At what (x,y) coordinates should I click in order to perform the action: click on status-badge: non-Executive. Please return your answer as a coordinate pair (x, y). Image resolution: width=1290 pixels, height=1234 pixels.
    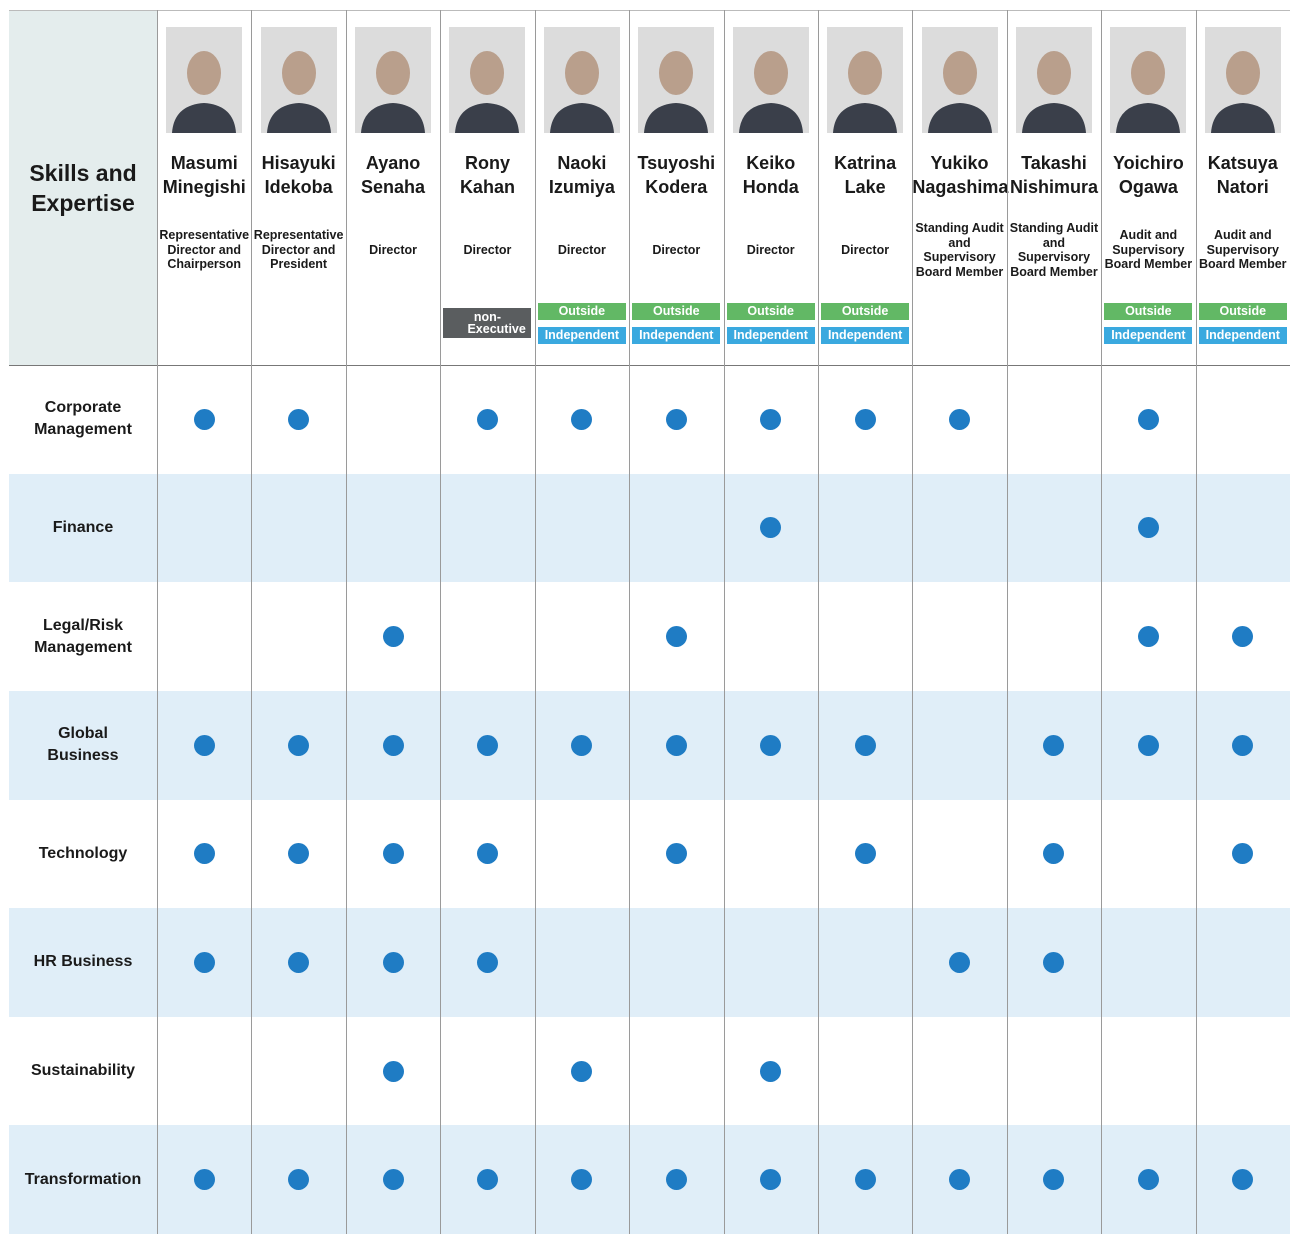
    Looking at the image, I should click on (487, 323).